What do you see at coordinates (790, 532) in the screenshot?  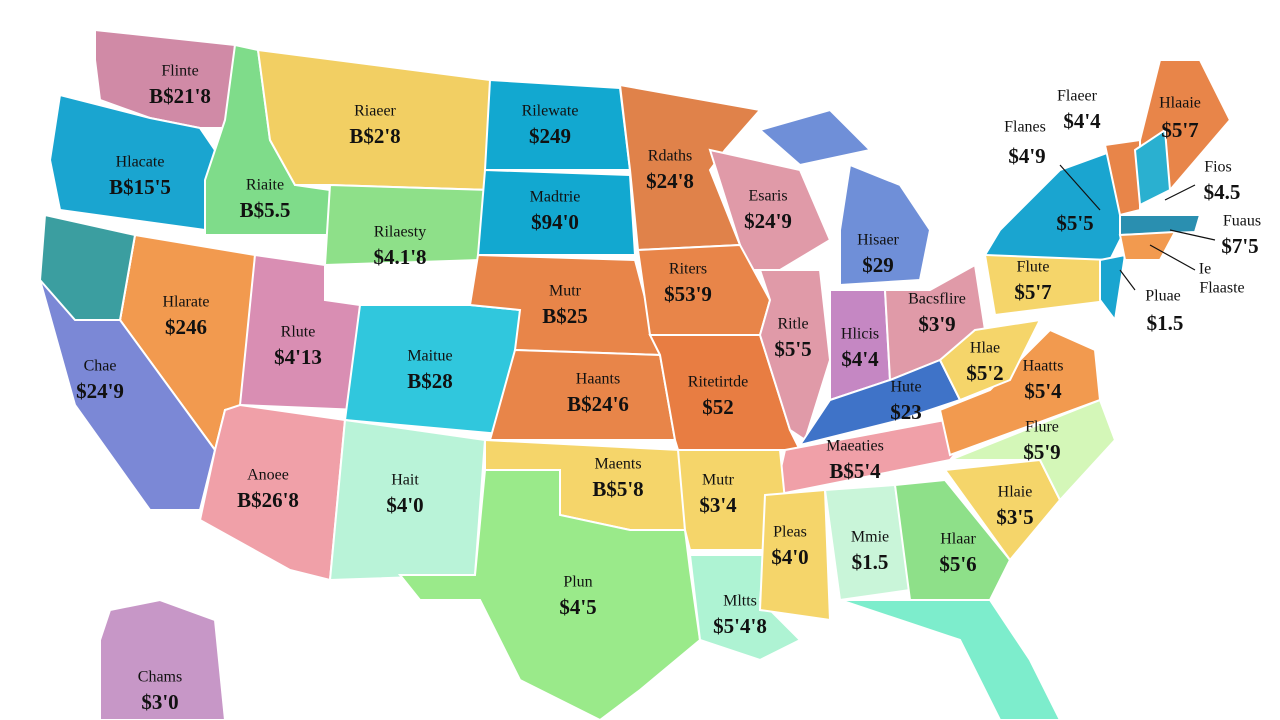 I see `state-name: Pleas` at bounding box center [790, 532].